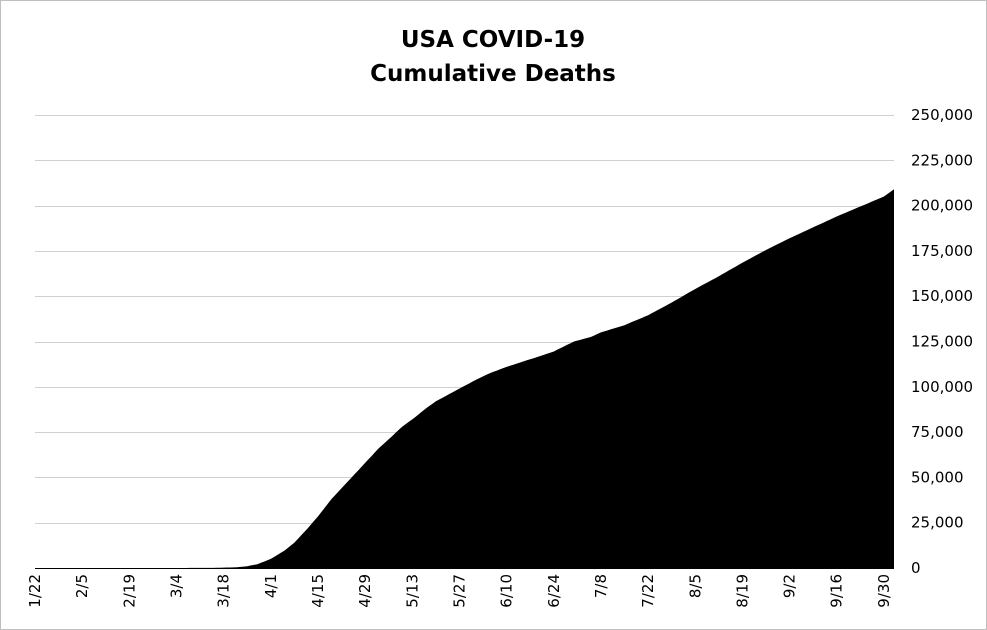 The width and height of the screenshot is (987, 630). What do you see at coordinates (493, 74) in the screenshot?
I see `chart-title-line-2: Cumulative Deaths` at bounding box center [493, 74].